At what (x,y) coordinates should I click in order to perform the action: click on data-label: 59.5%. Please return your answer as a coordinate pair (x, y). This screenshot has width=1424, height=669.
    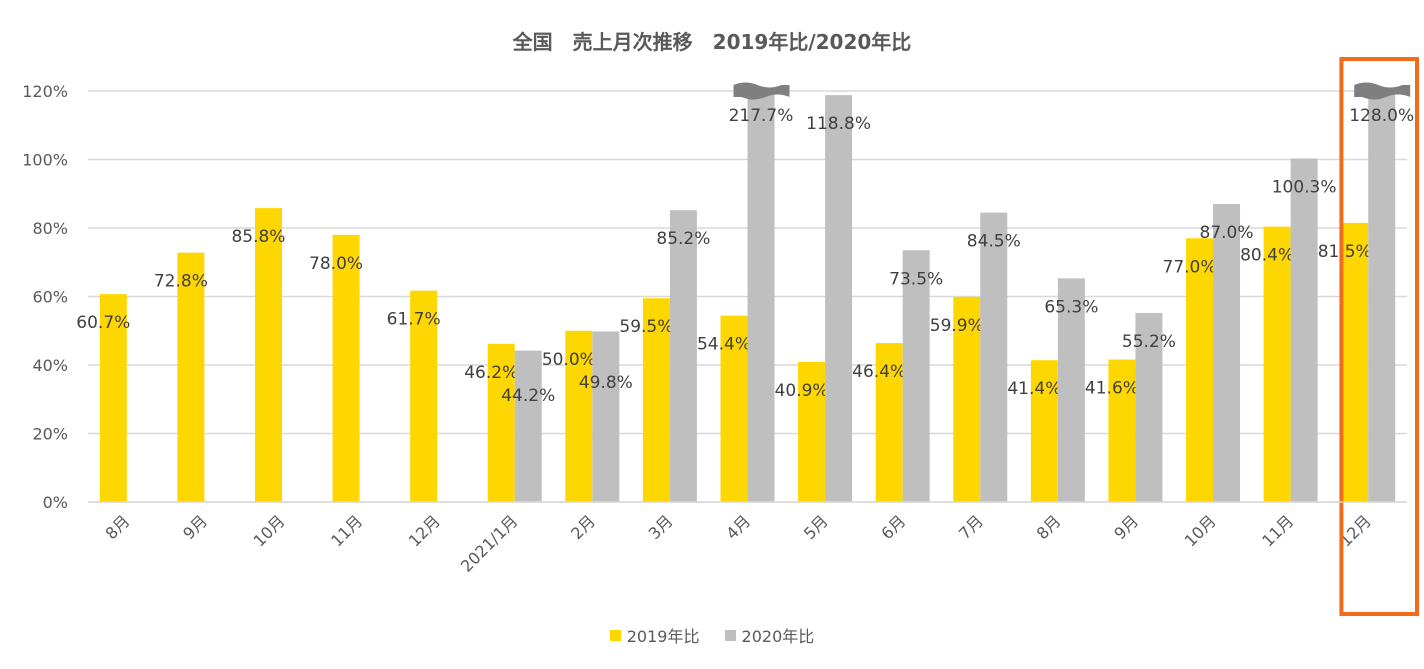
    Looking at the image, I should click on (646, 327).